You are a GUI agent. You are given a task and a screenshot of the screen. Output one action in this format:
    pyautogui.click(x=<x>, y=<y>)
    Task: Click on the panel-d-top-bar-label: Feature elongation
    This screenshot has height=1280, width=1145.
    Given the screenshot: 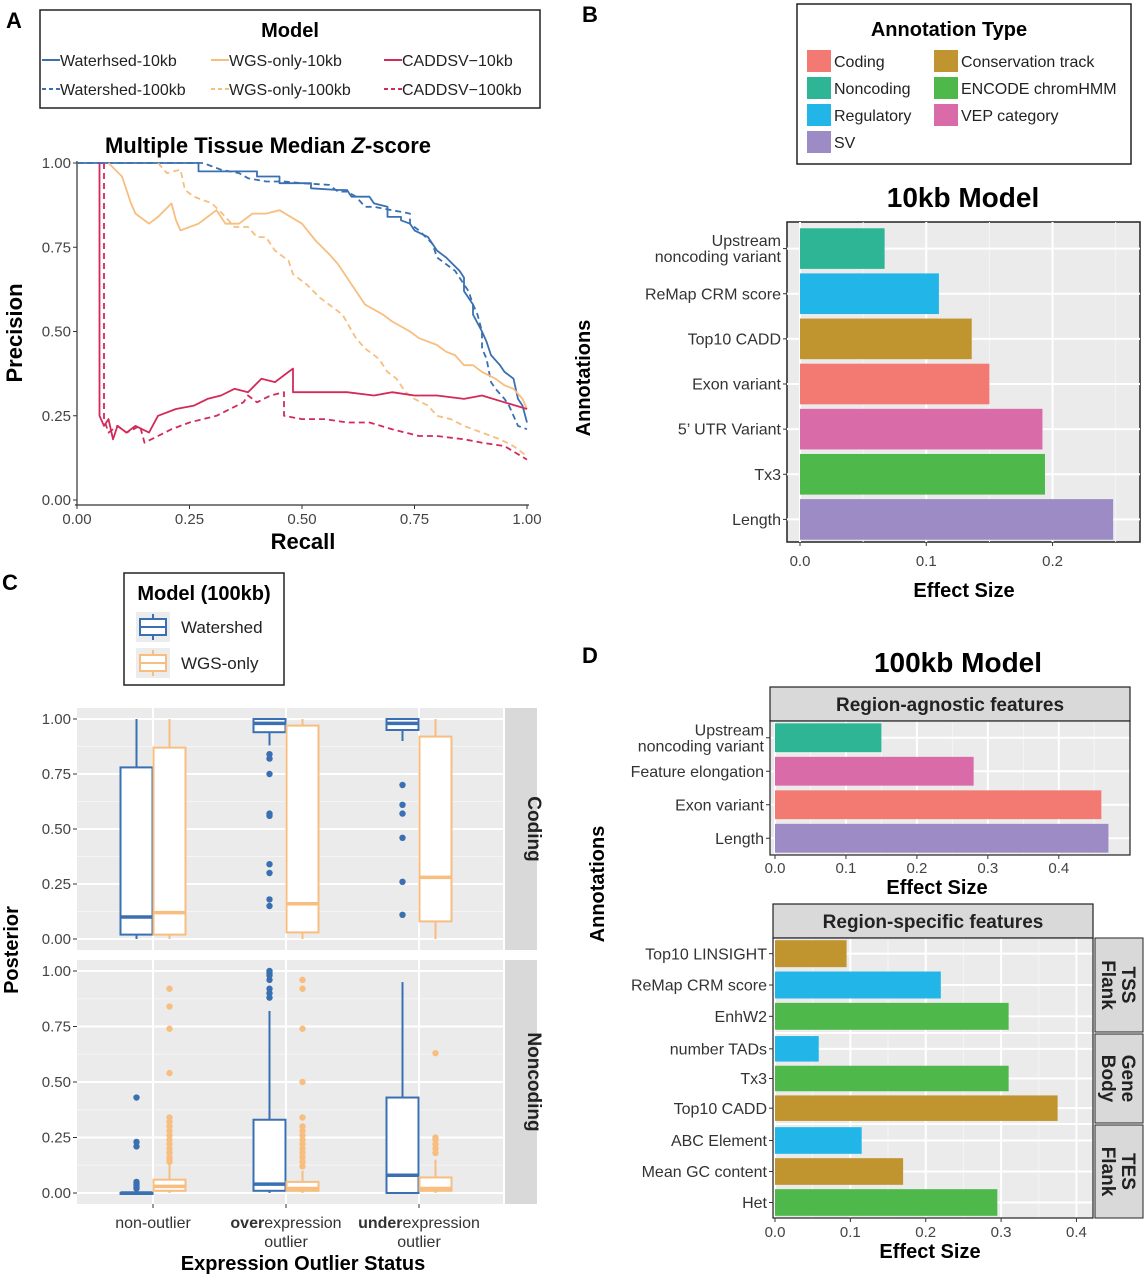 What is the action you would take?
    pyautogui.click(x=697, y=772)
    